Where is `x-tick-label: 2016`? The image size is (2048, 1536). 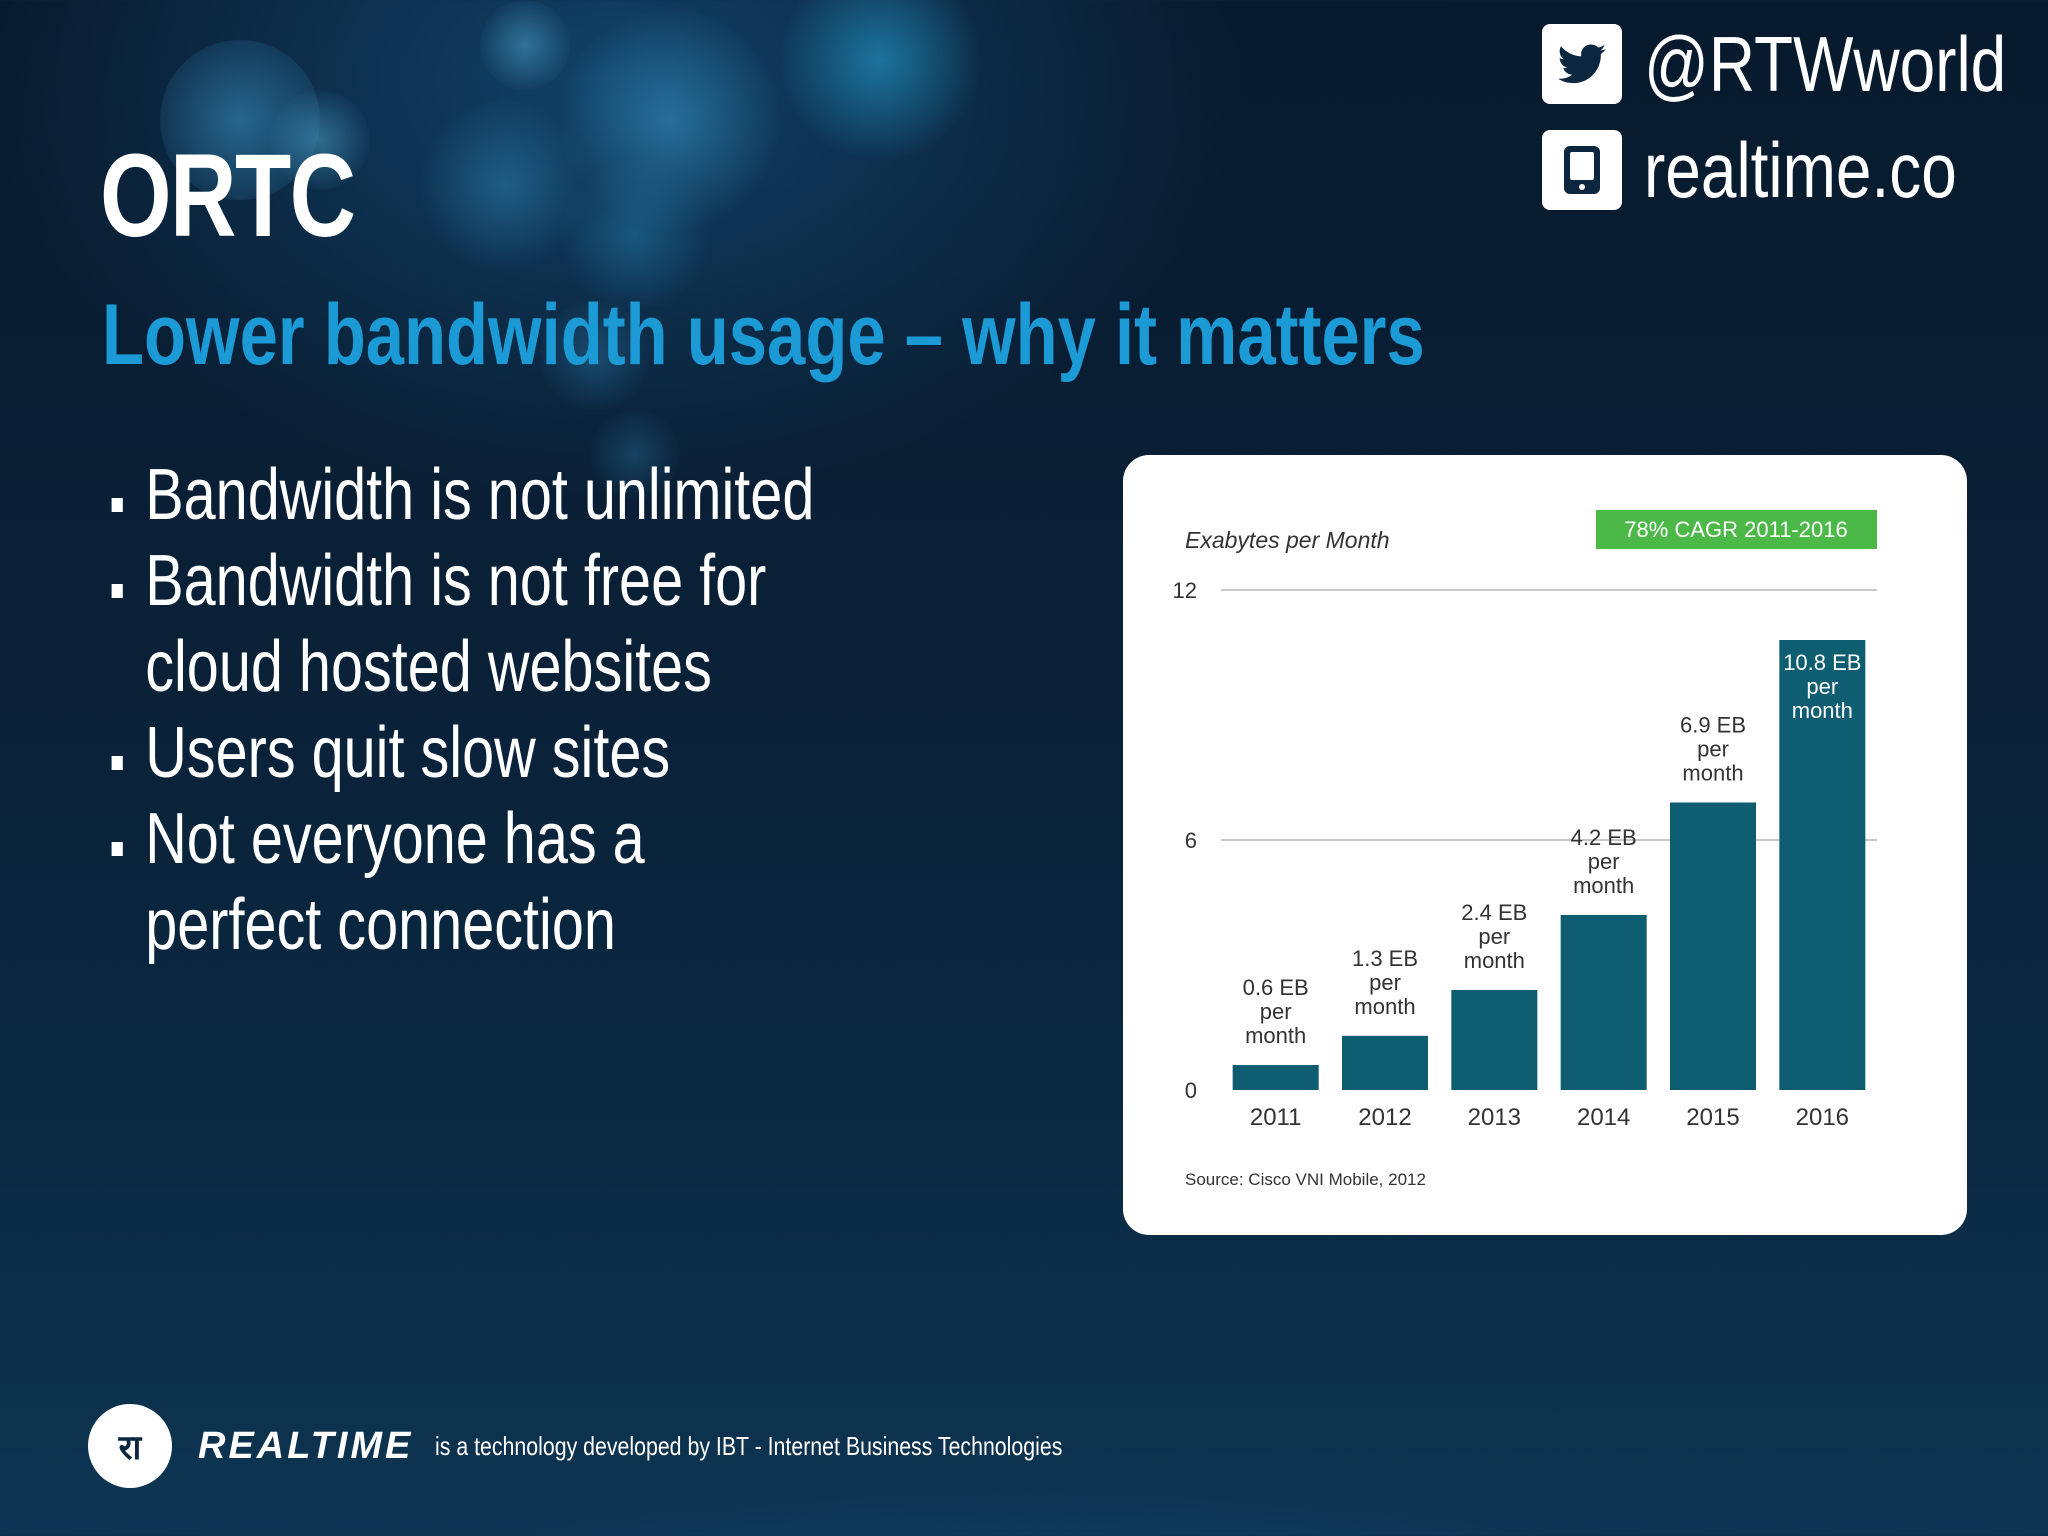
x-tick-label: 2016 is located at coordinates (1822, 1117).